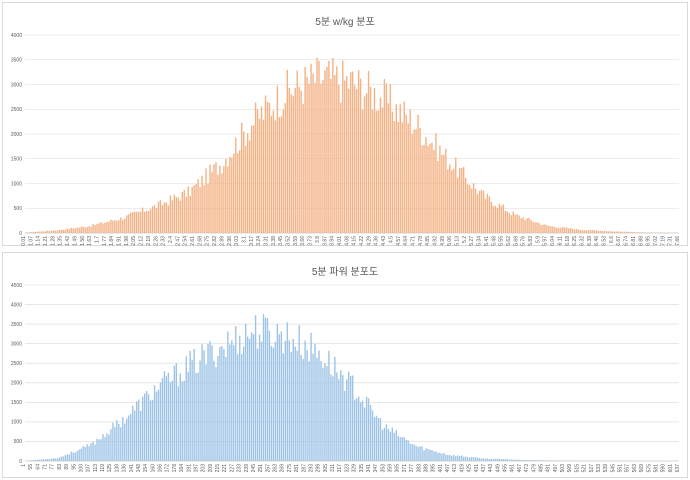 The image size is (690, 480). What do you see at coordinates (419, 468) in the screenshot?
I see `x-tick-label: 383` at bounding box center [419, 468].